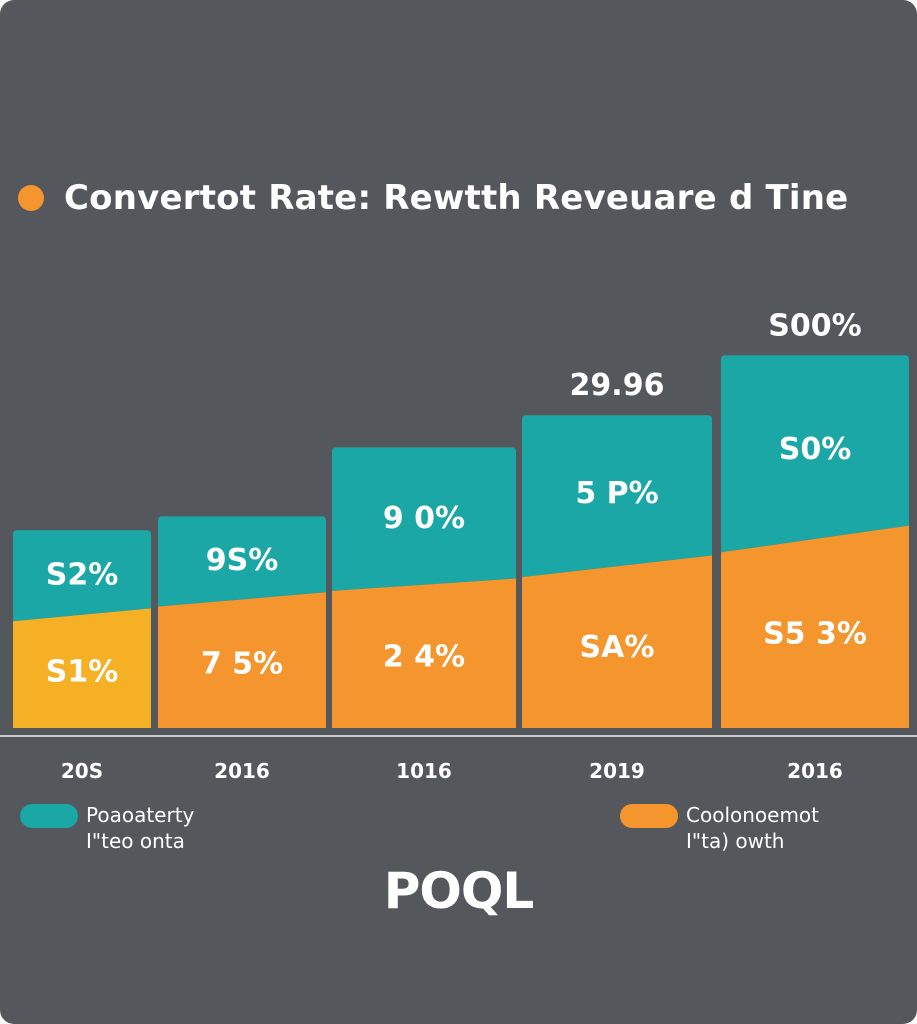 The width and height of the screenshot is (917, 1024). I want to click on legend-swatch-teal, so click(49, 816).